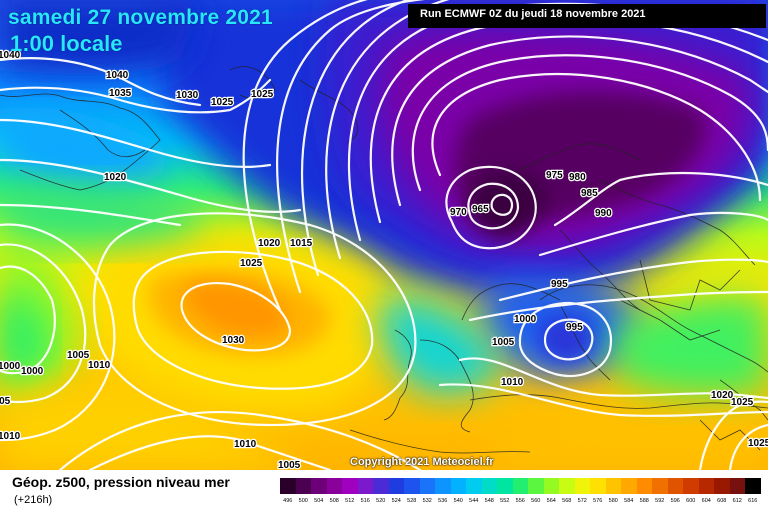  Describe the element at coordinates (365, 501) in the screenshot. I see `color-scale-label: 516` at that location.